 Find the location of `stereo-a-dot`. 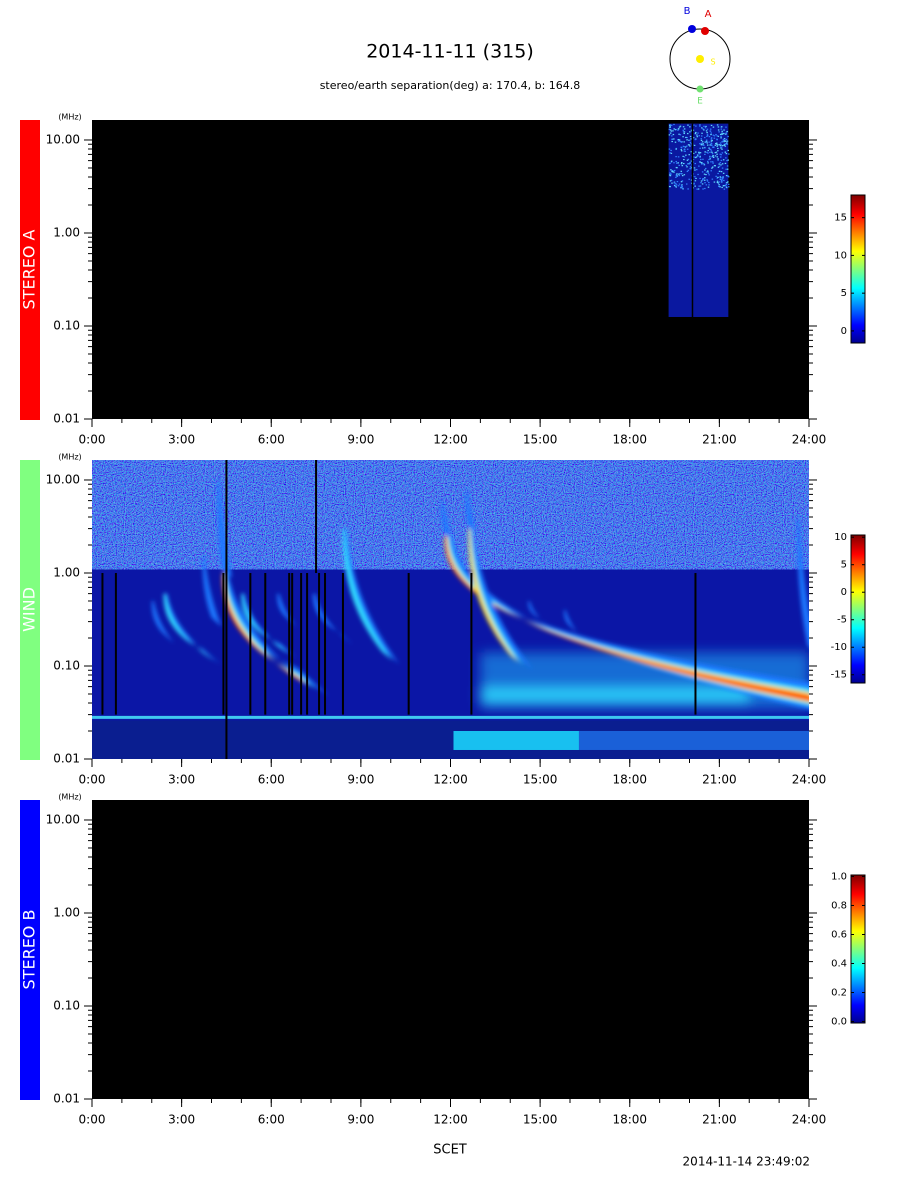

stereo-a-dot is located at coordinates (705, 31).